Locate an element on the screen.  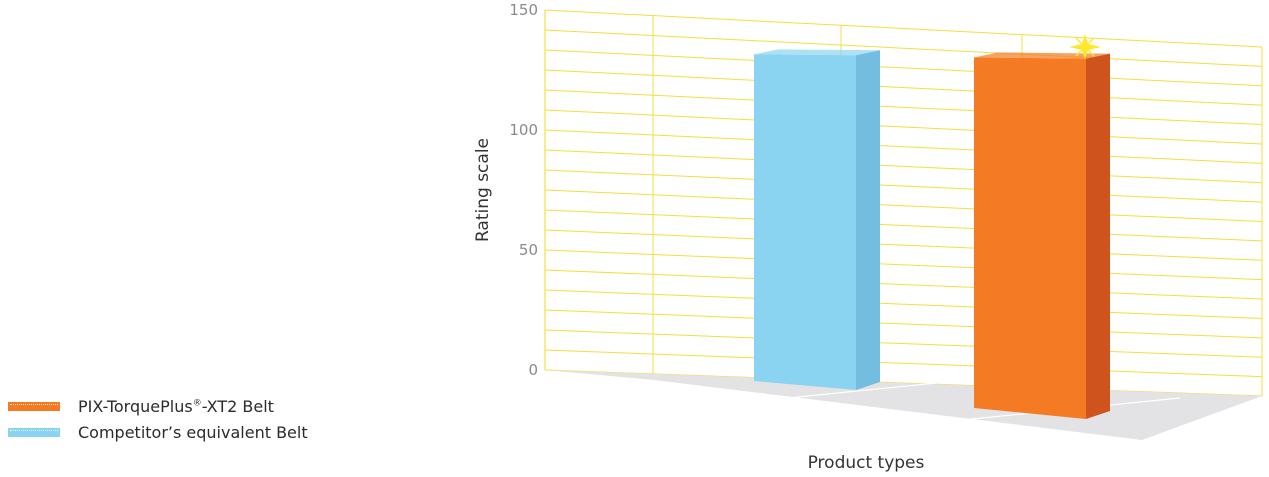
y-tick-label: 100 is located at coordinates (523, 130).